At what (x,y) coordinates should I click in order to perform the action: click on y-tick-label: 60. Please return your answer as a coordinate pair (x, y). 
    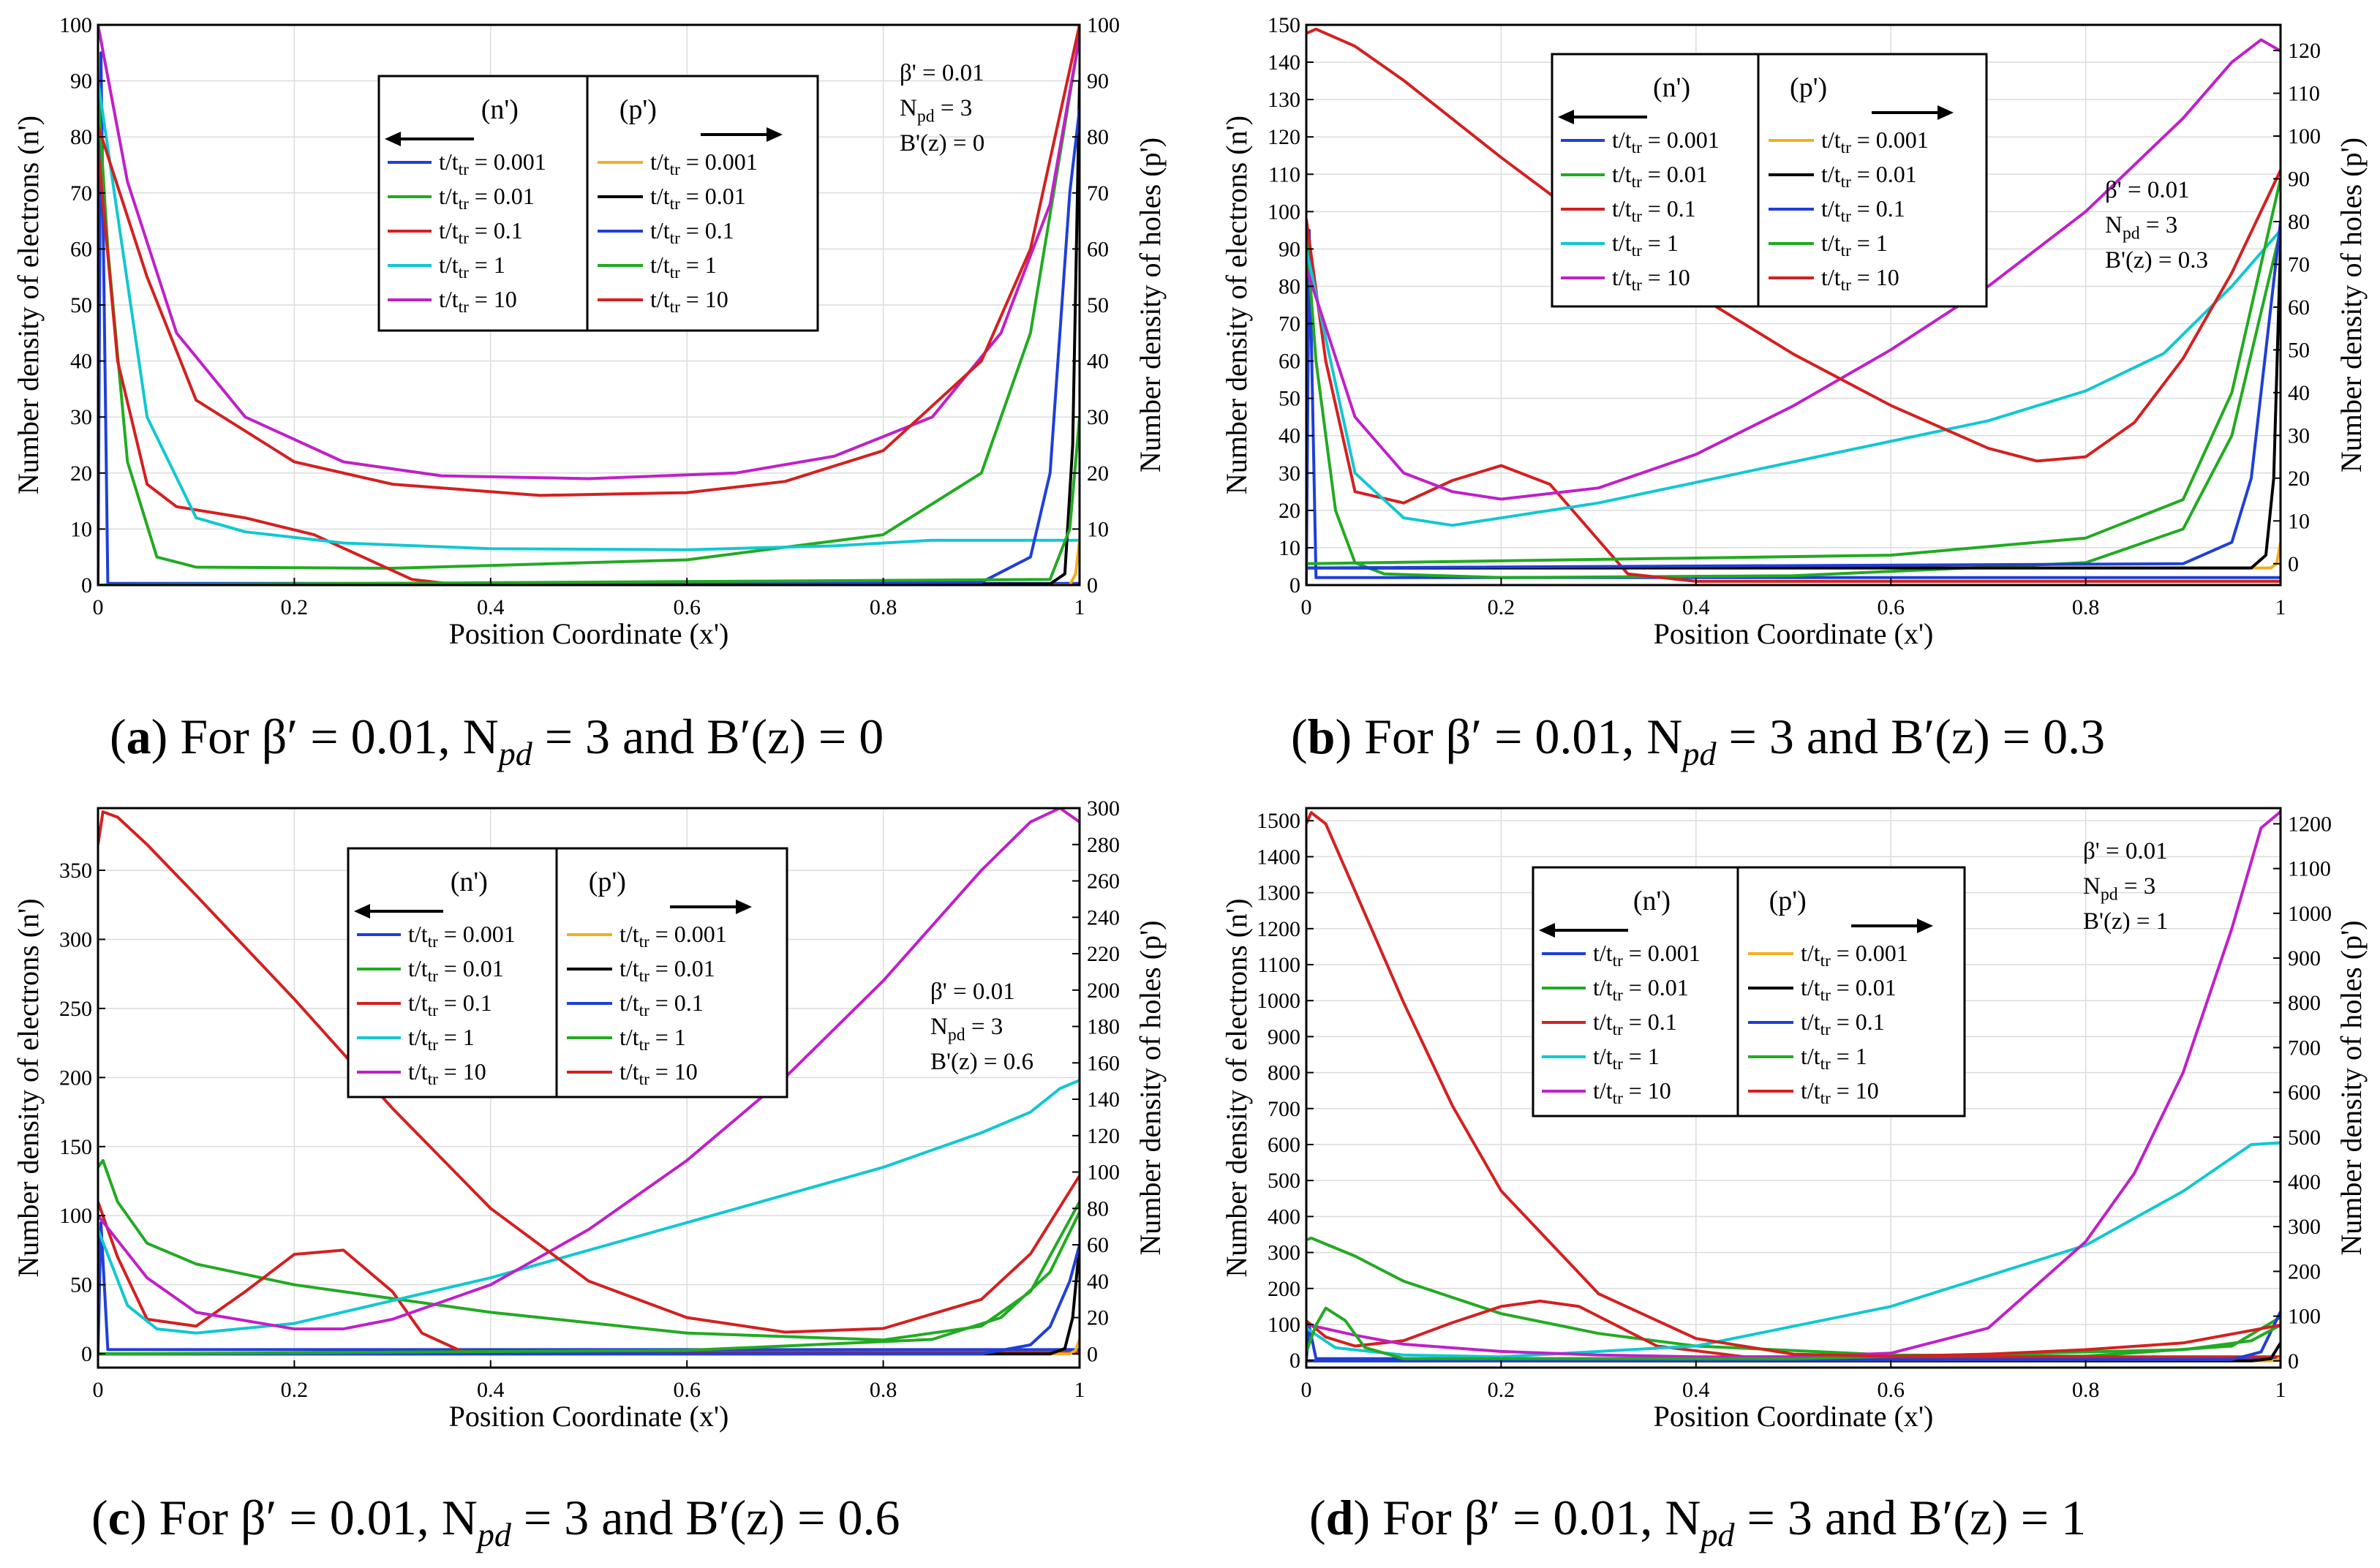
    Looking at the image, I should click on (81, 249).